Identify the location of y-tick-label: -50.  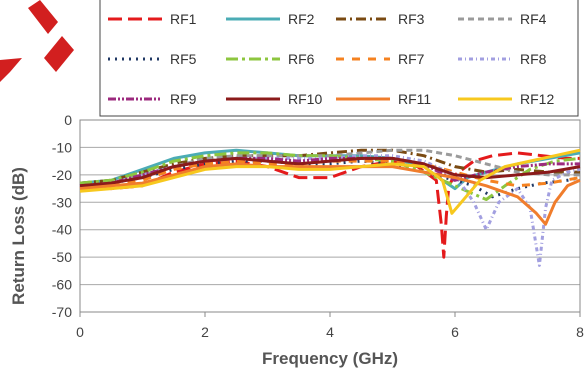
(62, 257).